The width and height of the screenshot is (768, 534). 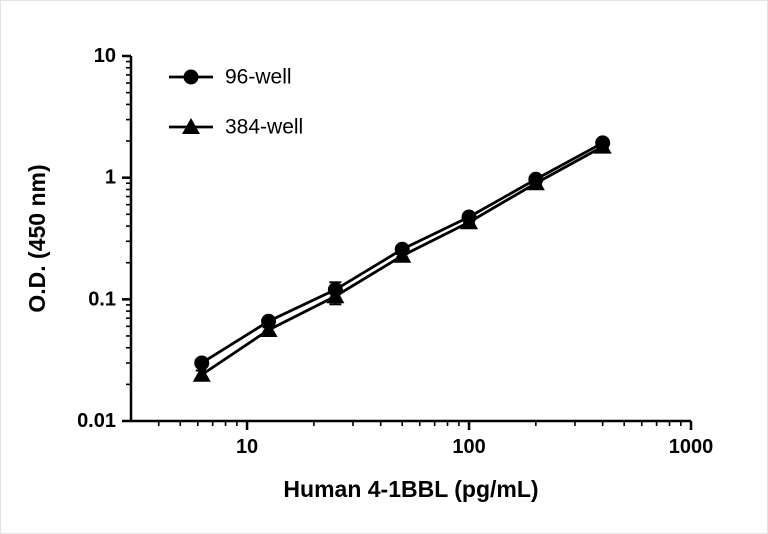 I want to click on x-tick-label: 100, so click(x=468, y=447).